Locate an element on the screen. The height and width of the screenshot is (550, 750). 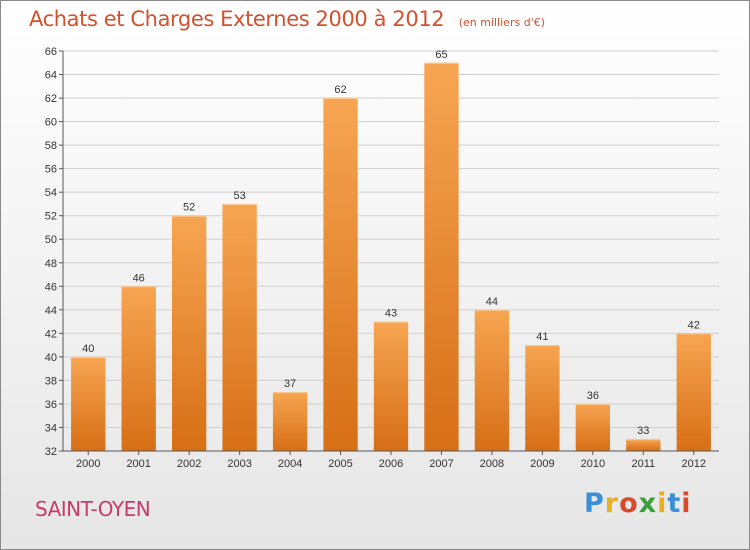
x-tick-label: 2002 is located at coordinates (189, 464).